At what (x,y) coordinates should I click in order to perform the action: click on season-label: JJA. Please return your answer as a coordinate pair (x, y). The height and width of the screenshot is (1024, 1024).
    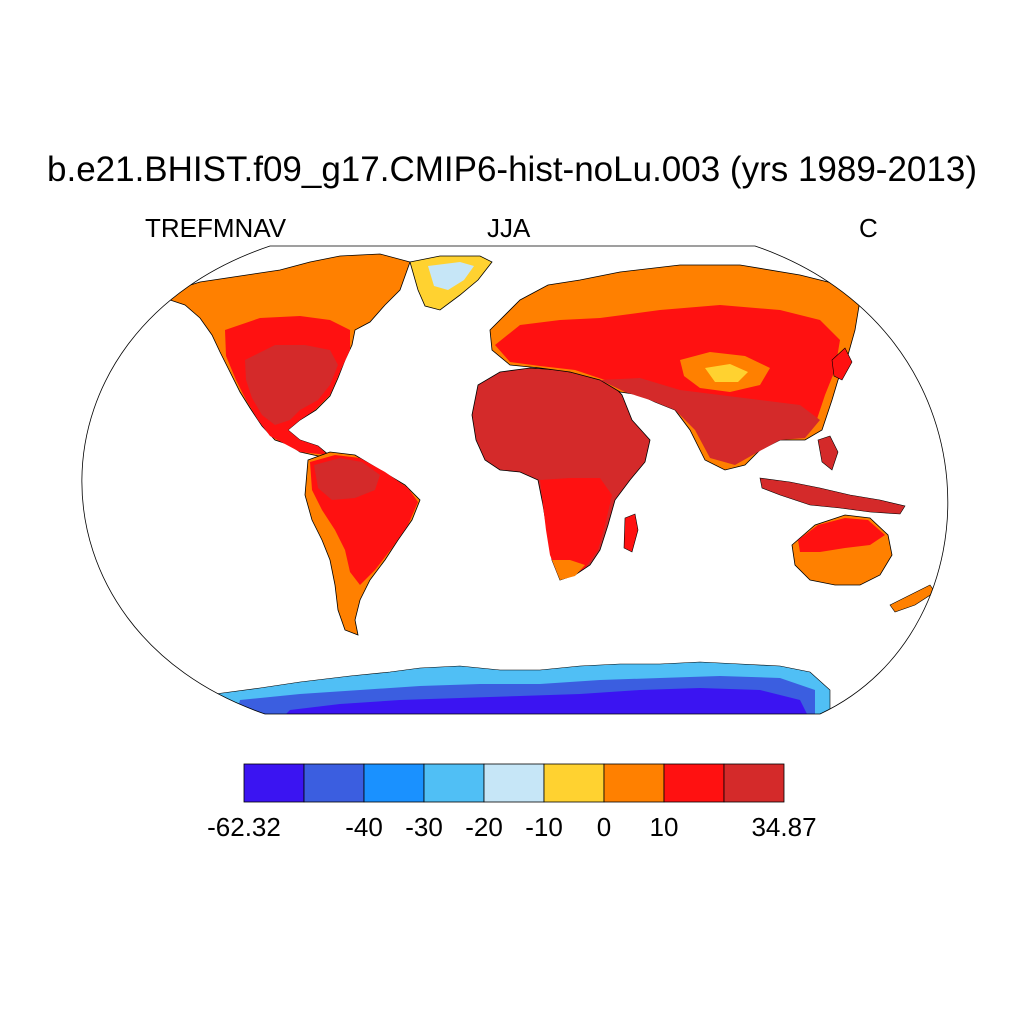
    Looking at the image, I should click on (509, 228).